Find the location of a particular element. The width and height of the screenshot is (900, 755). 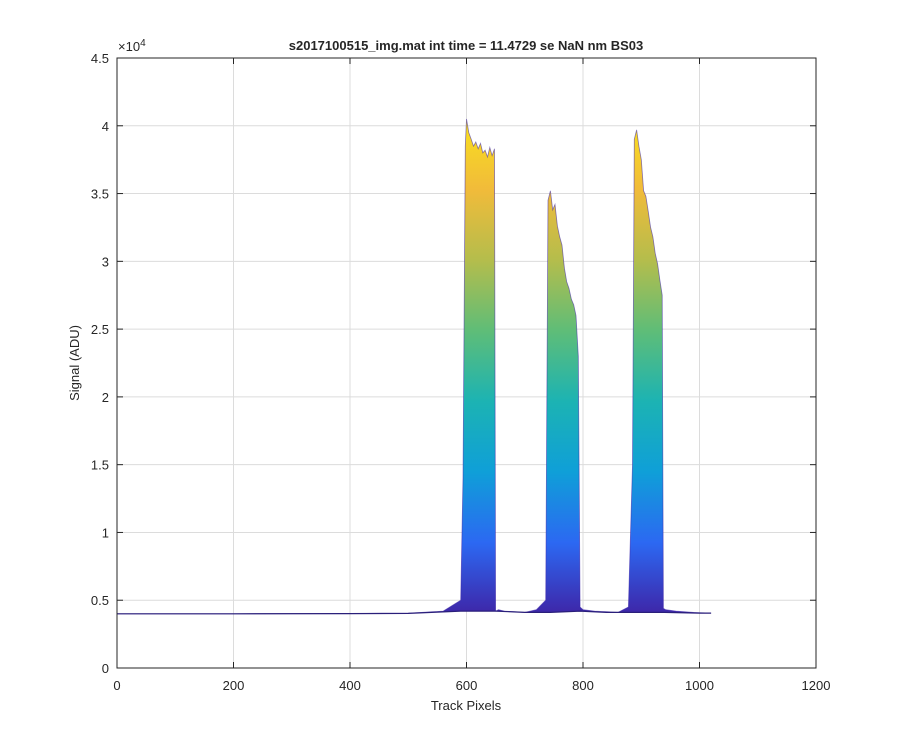

y-exponent-power: 4 is located at coordinates (143, 43).